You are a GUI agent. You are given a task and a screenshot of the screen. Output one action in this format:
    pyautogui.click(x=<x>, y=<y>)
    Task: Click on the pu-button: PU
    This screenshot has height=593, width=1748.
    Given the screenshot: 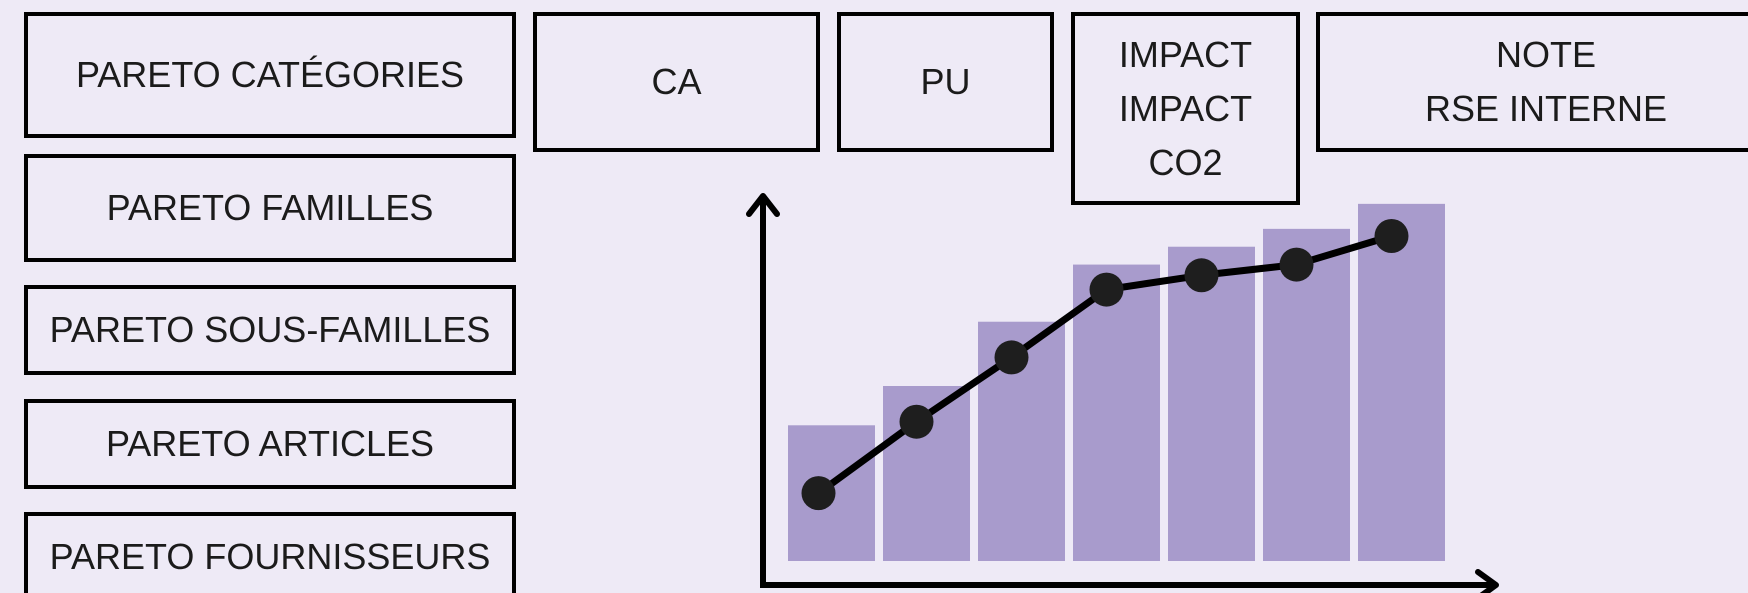 What is the action you would take?
    pyautogui.click(x=945, y=82)
    